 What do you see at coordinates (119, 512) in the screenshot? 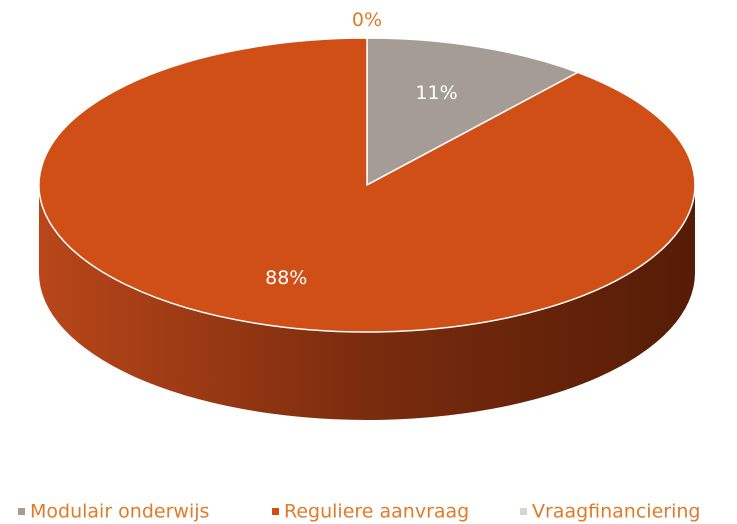
I see `legend-label: Modulair onderwijs` at bounding box center [119, 512].